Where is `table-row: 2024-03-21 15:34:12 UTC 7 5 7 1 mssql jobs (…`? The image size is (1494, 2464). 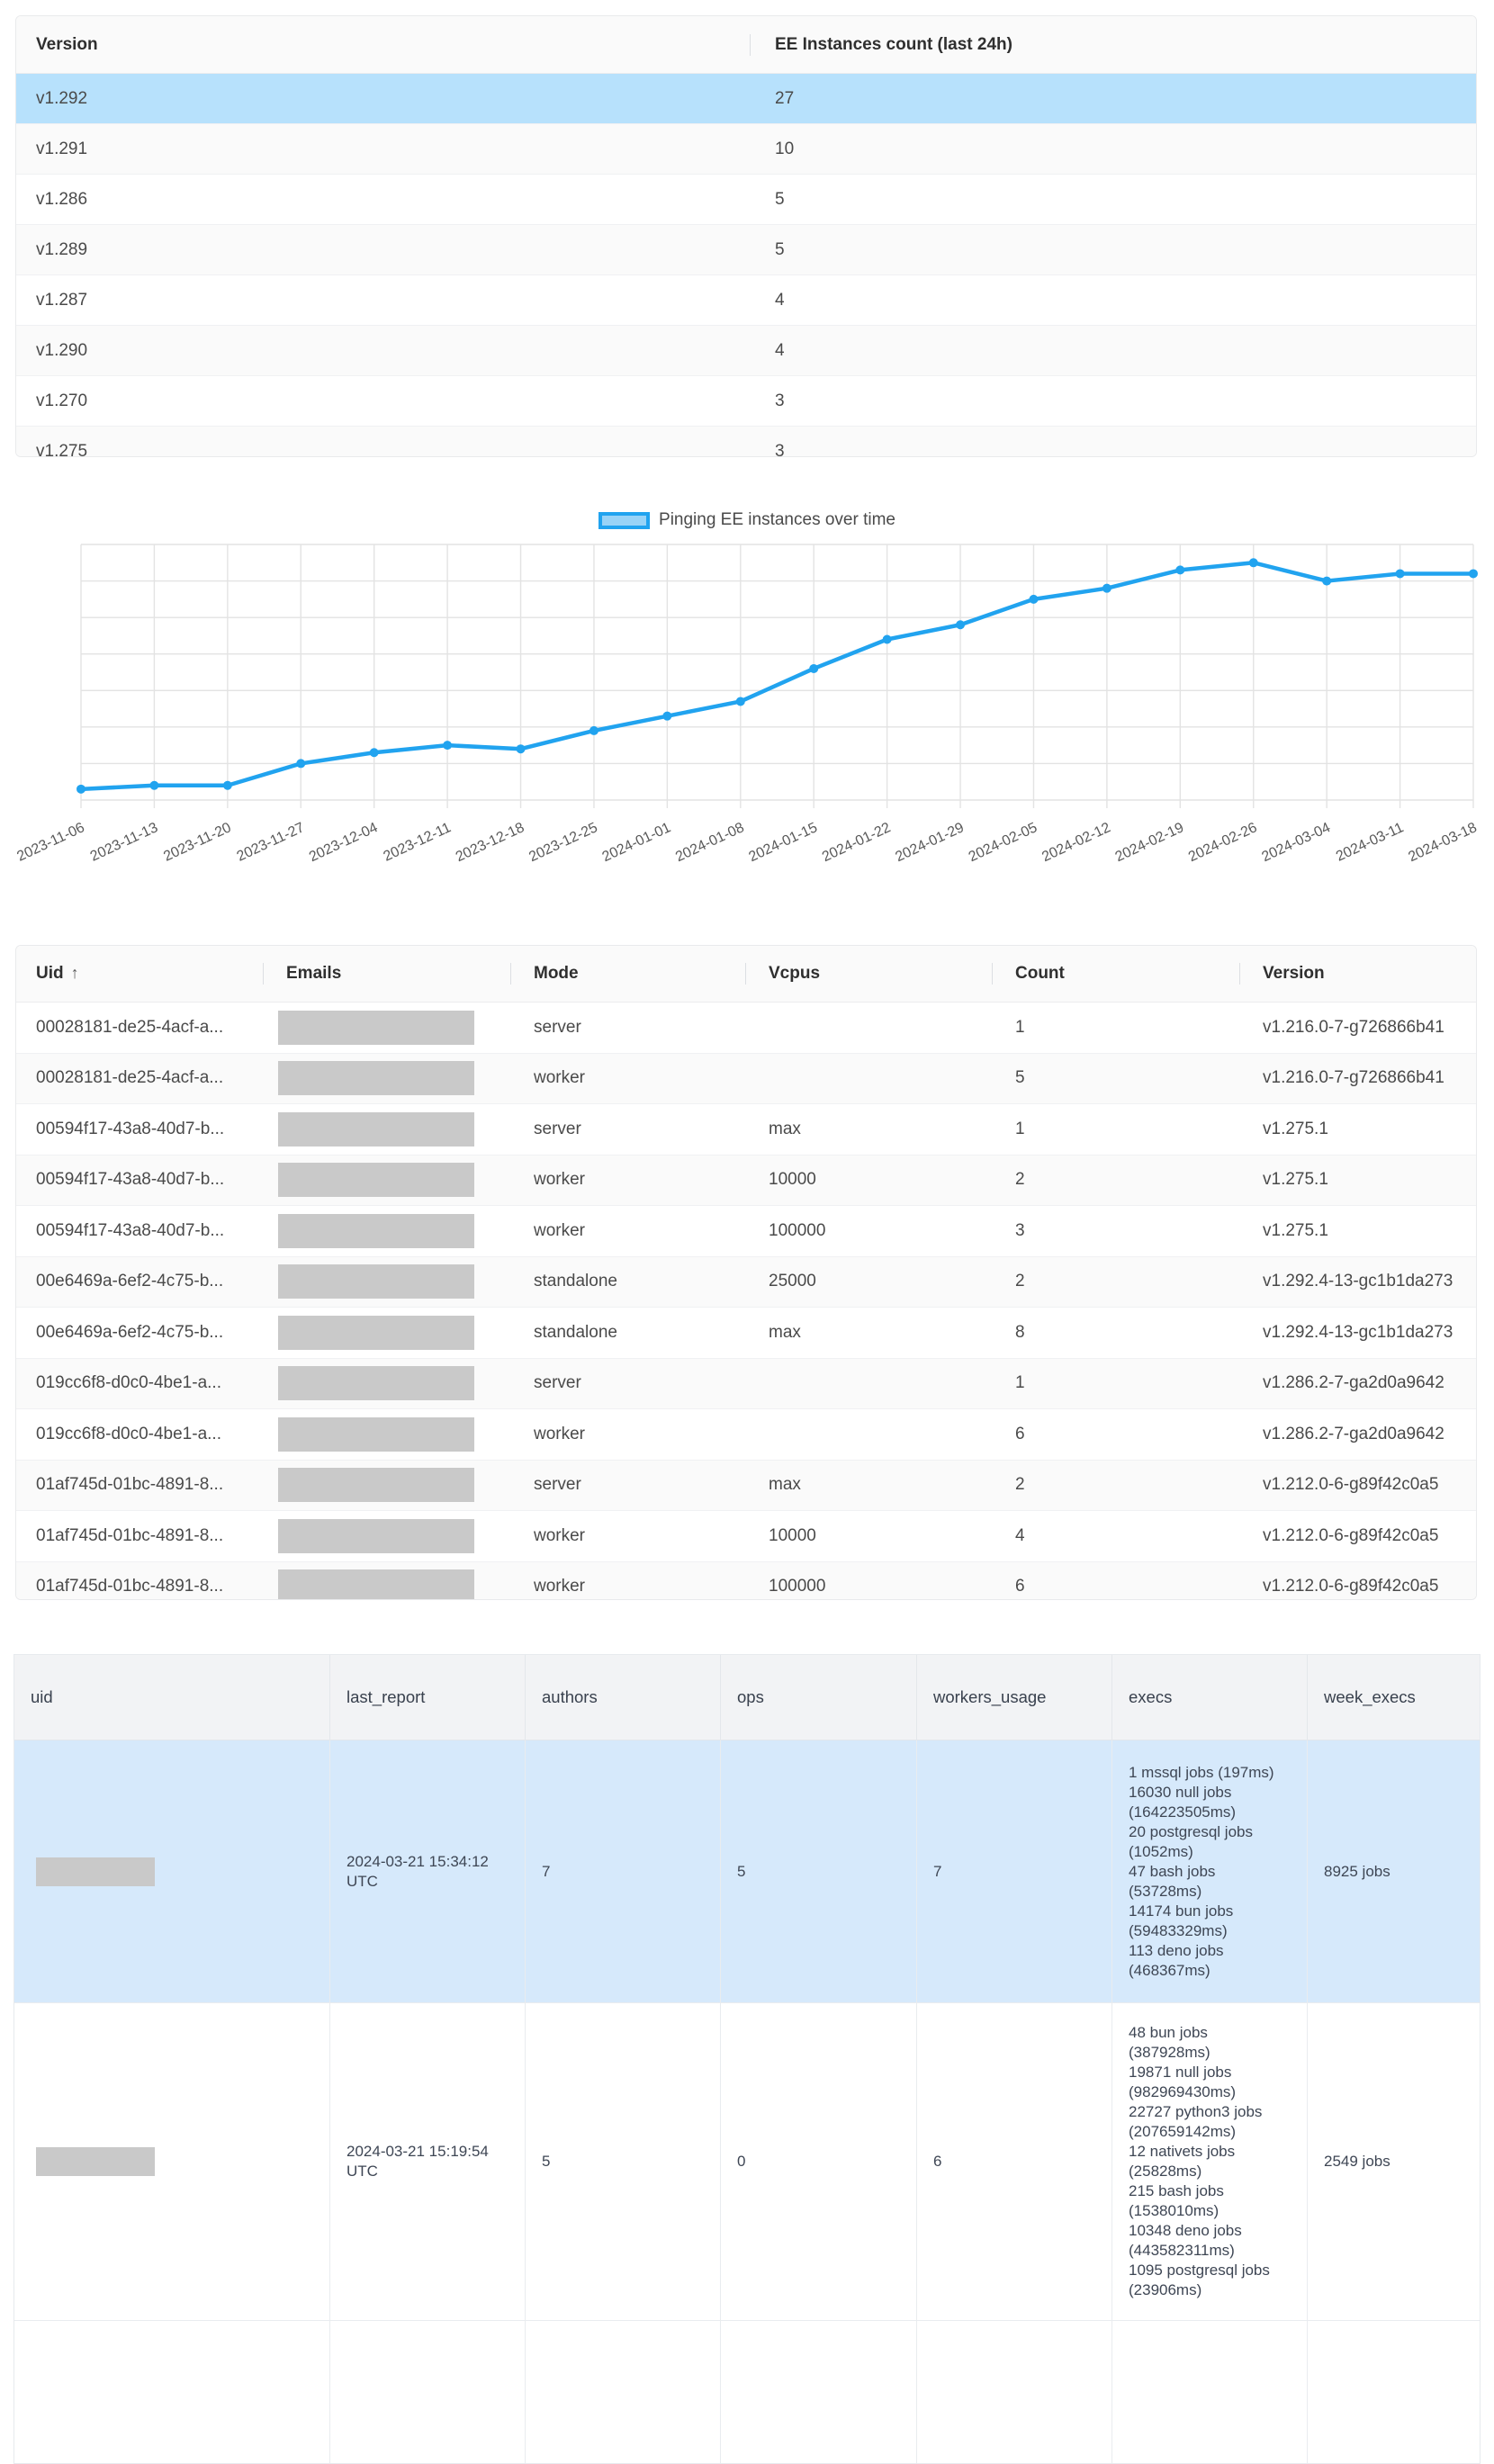 table-row: 2024-03-21 15:34:12 UTC 7 5 7 1 mssql jobs (… is located at coordinates (747, 1872).